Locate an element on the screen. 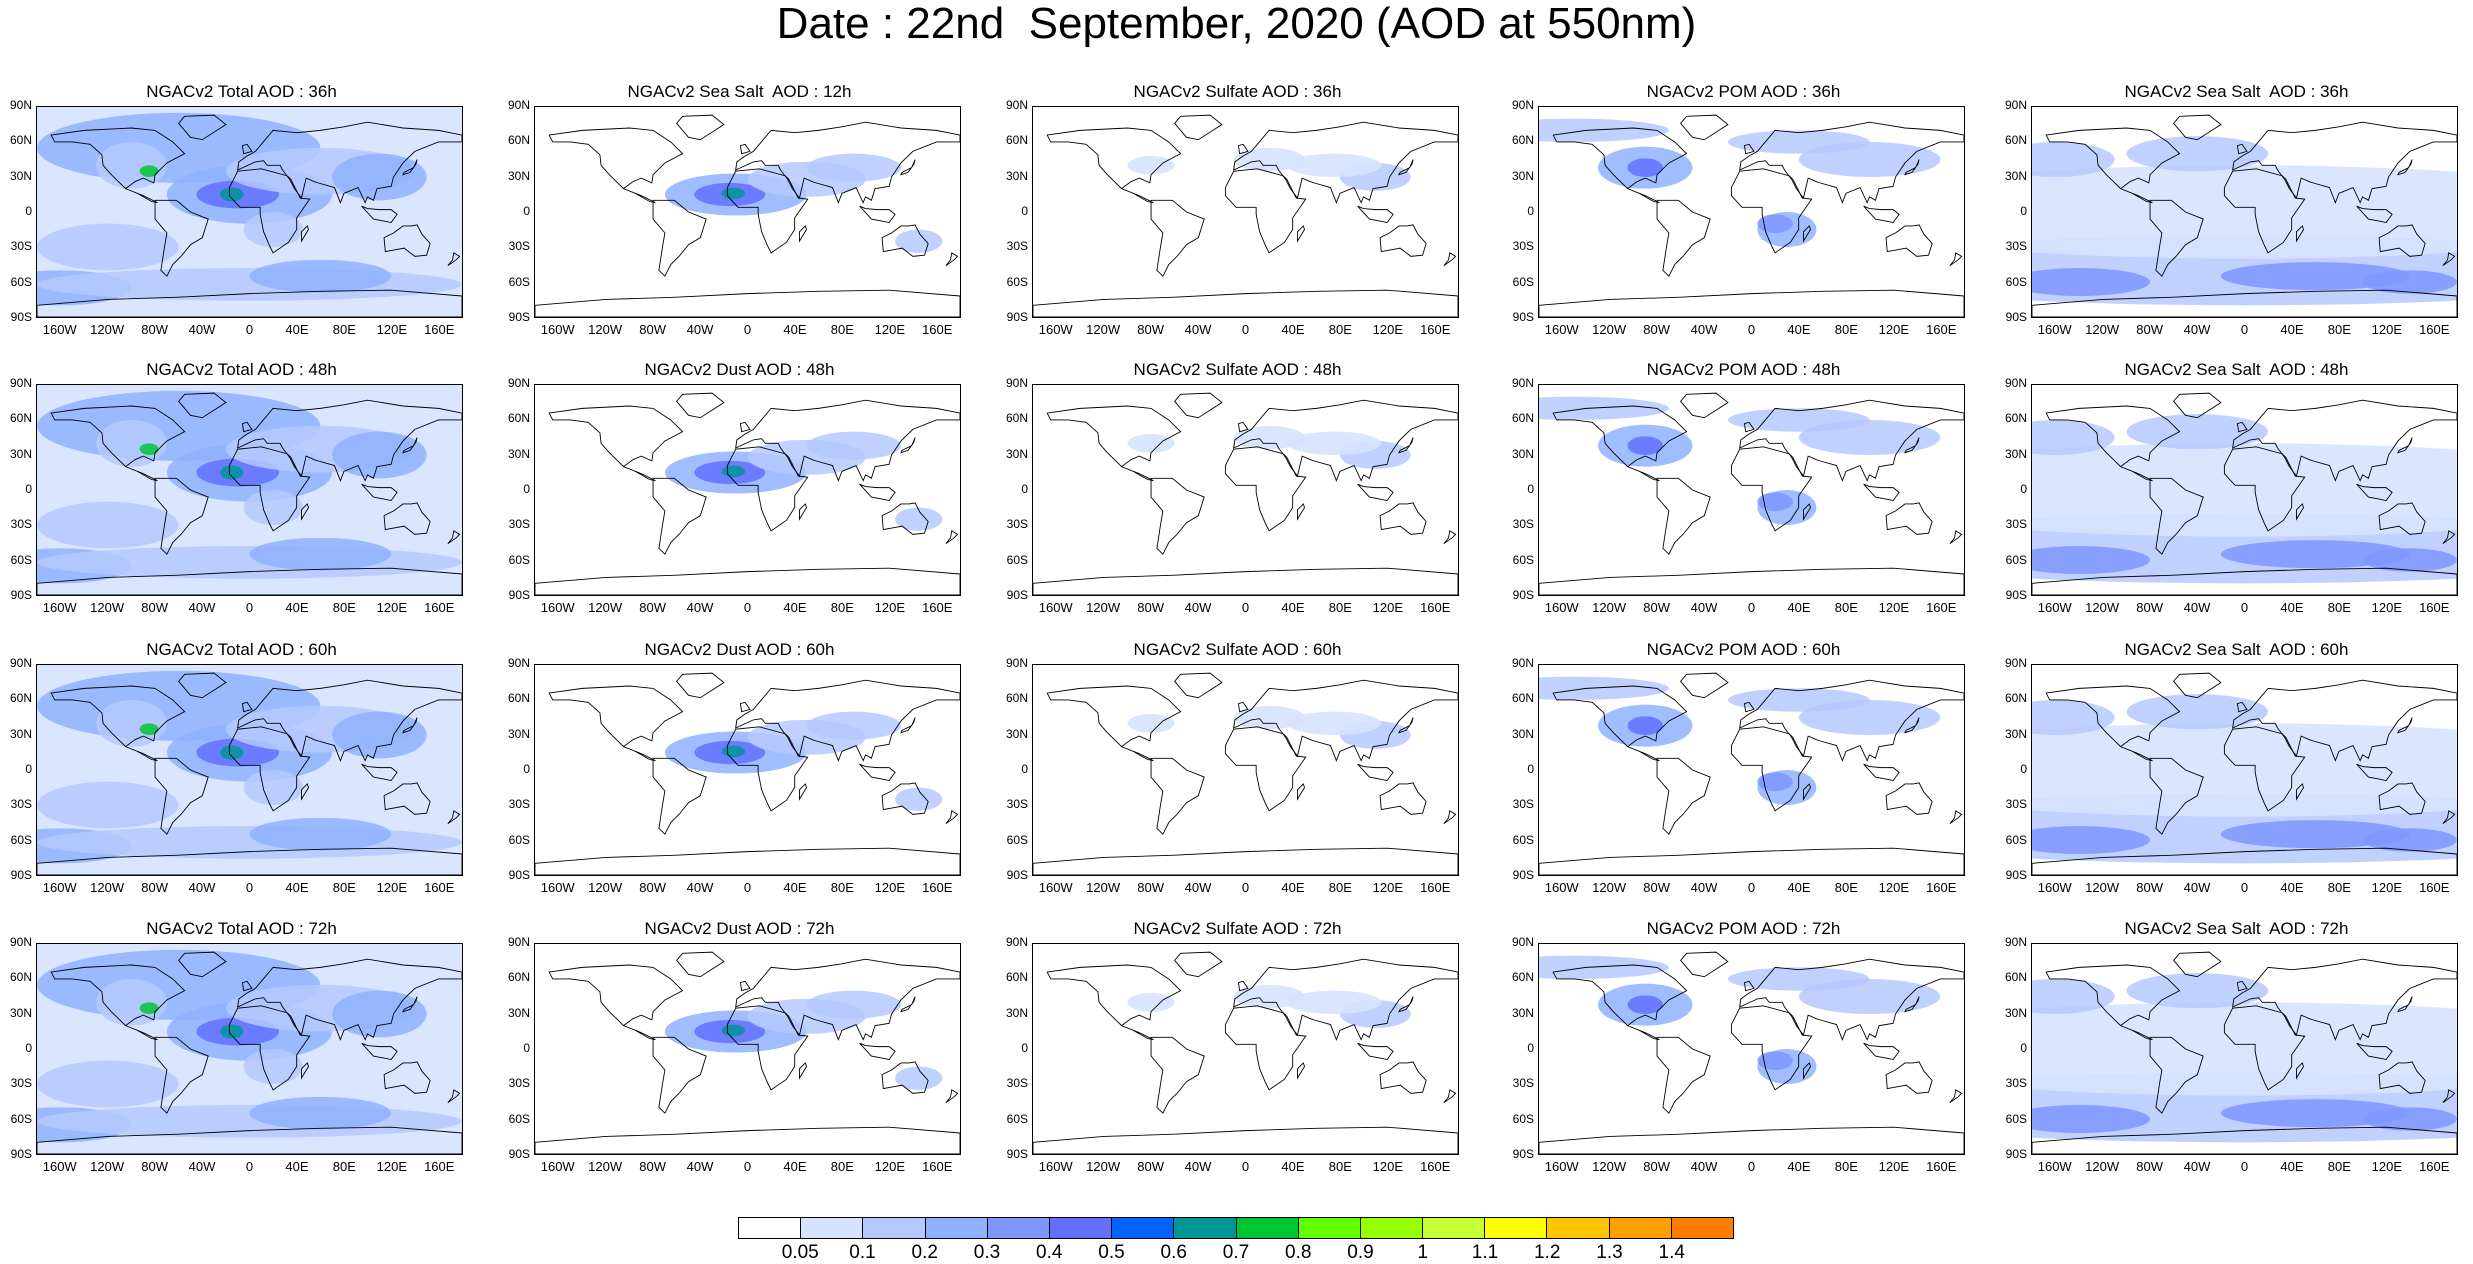 The width and height of the screenshot is (2473, 1264). longitude-label: 40W is located at coordinates (202, 1166).